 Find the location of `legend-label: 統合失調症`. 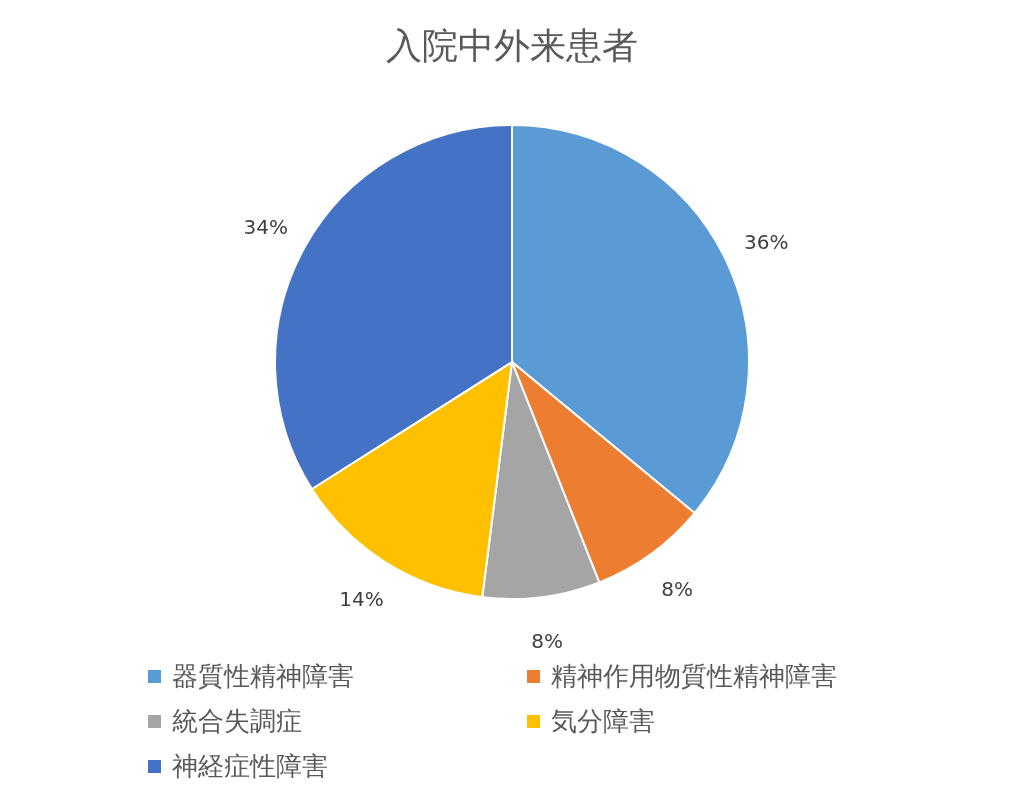

legend-label: 統合失調症 is located at coordinates (237, 721).